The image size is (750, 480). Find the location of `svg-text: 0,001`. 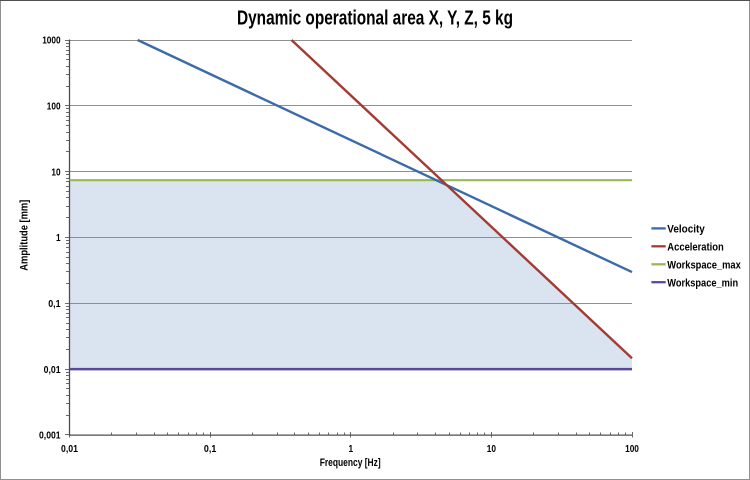

svg-text: 0,001 is located at coordinates (50, 436).